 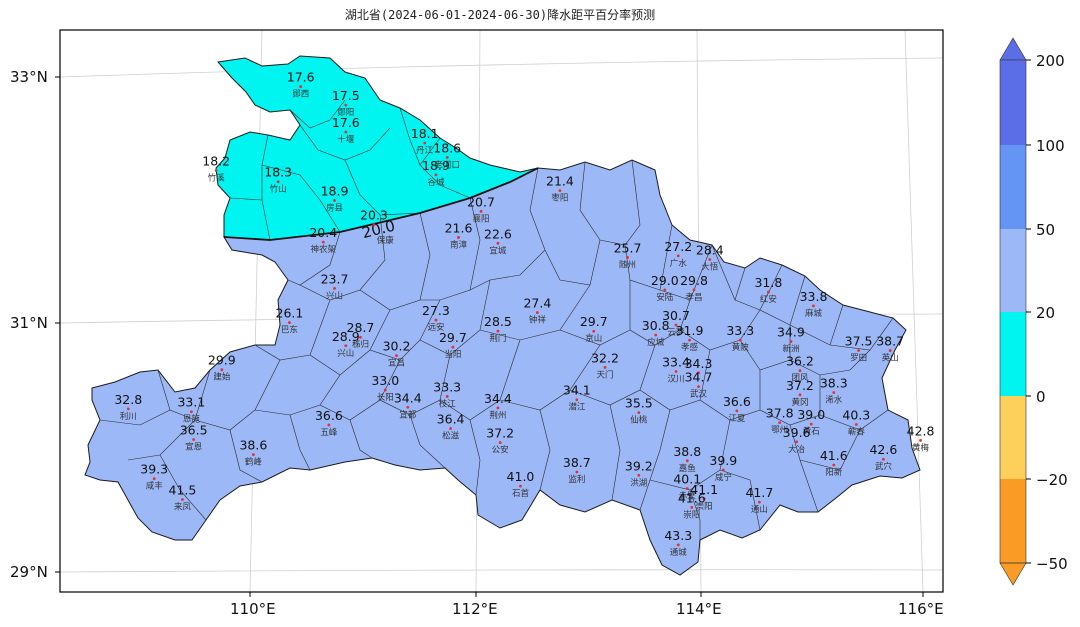 I want to click on lat-label-29: 29°N, so click(x=29, y=572).